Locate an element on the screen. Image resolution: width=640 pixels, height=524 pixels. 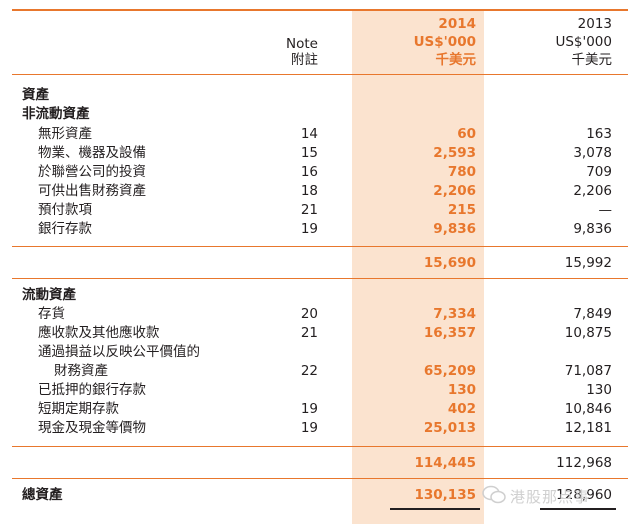
total-assets-2013: 128,960 is located at coordinates (584, 495).